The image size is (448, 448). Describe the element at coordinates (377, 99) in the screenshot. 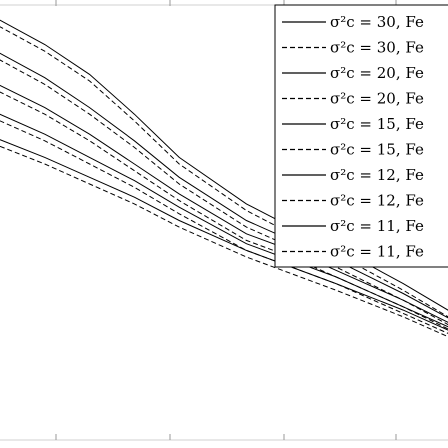

I see `legend-label-4: σ²c = 20, Fe` at that location.